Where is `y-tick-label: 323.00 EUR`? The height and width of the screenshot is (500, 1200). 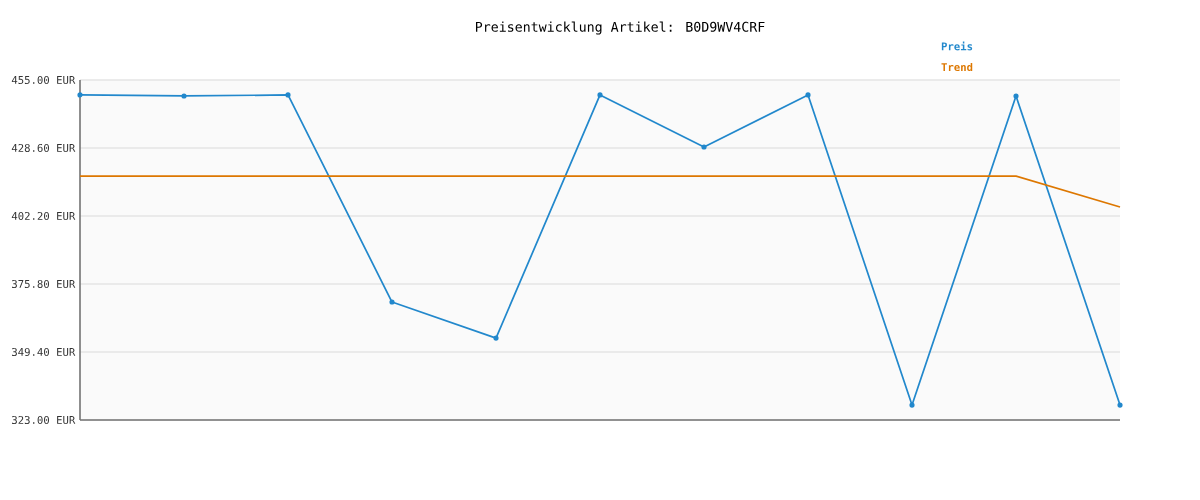 y-tick-label: 323.00 EUR is located at coordinates (44, 420).